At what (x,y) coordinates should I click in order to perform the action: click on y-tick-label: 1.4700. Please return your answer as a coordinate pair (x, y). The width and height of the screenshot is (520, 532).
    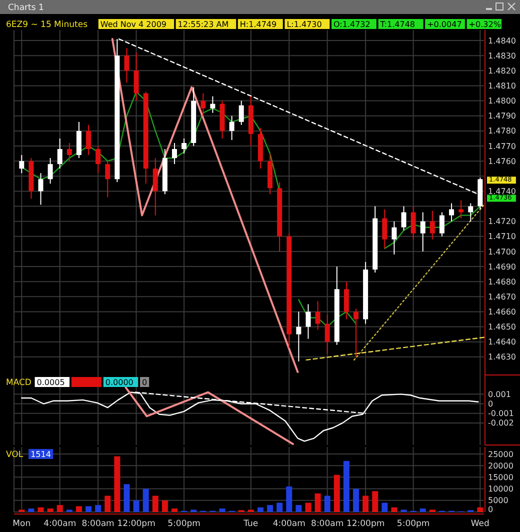
    Looking at the image, I should click on (502, 251).